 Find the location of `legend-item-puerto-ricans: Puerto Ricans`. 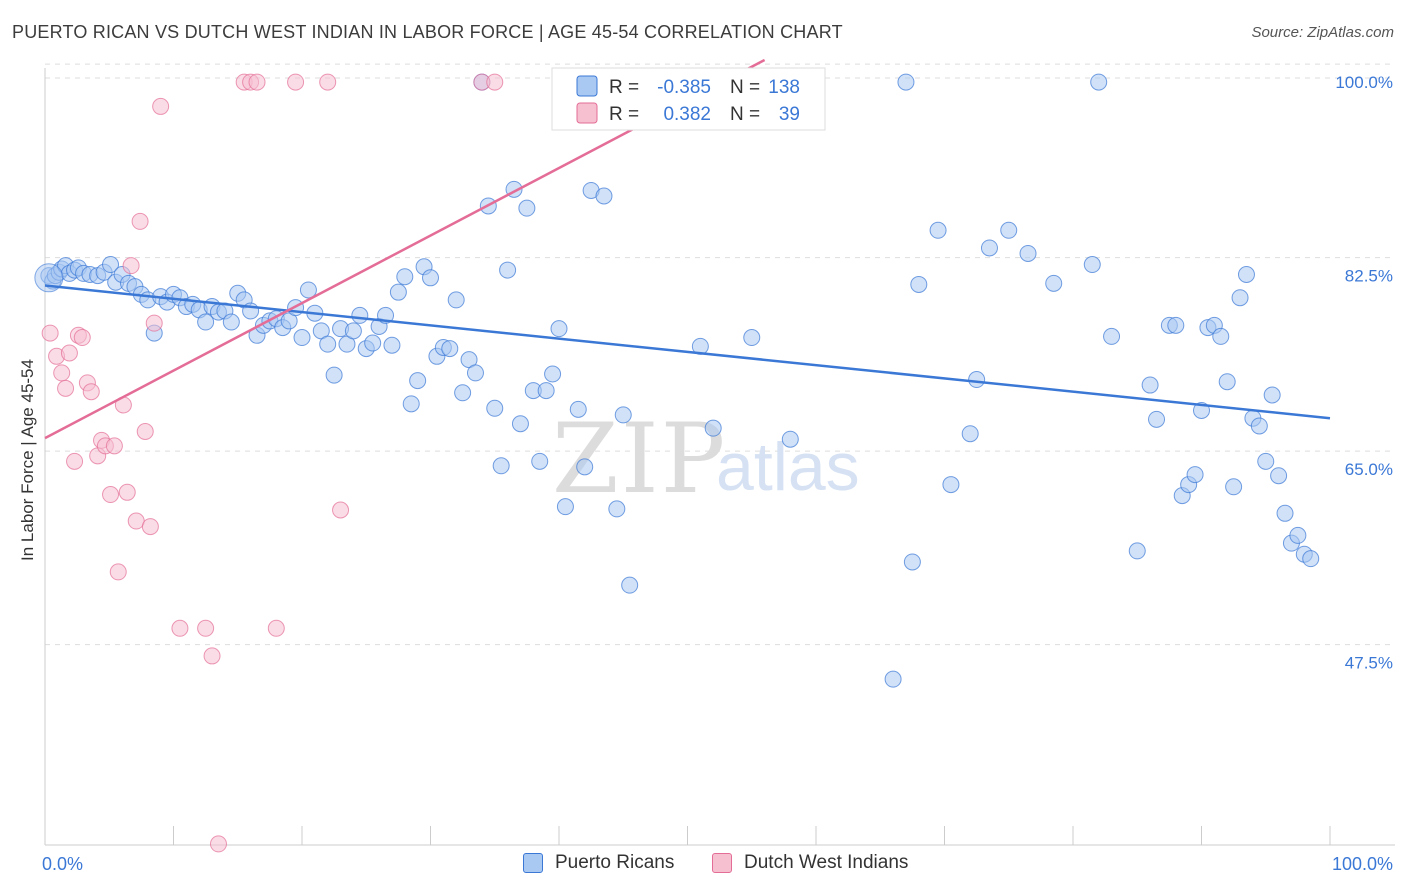

legend-item-puerto-ricans: Puerto Ricans is located at coordinates (598, 863).